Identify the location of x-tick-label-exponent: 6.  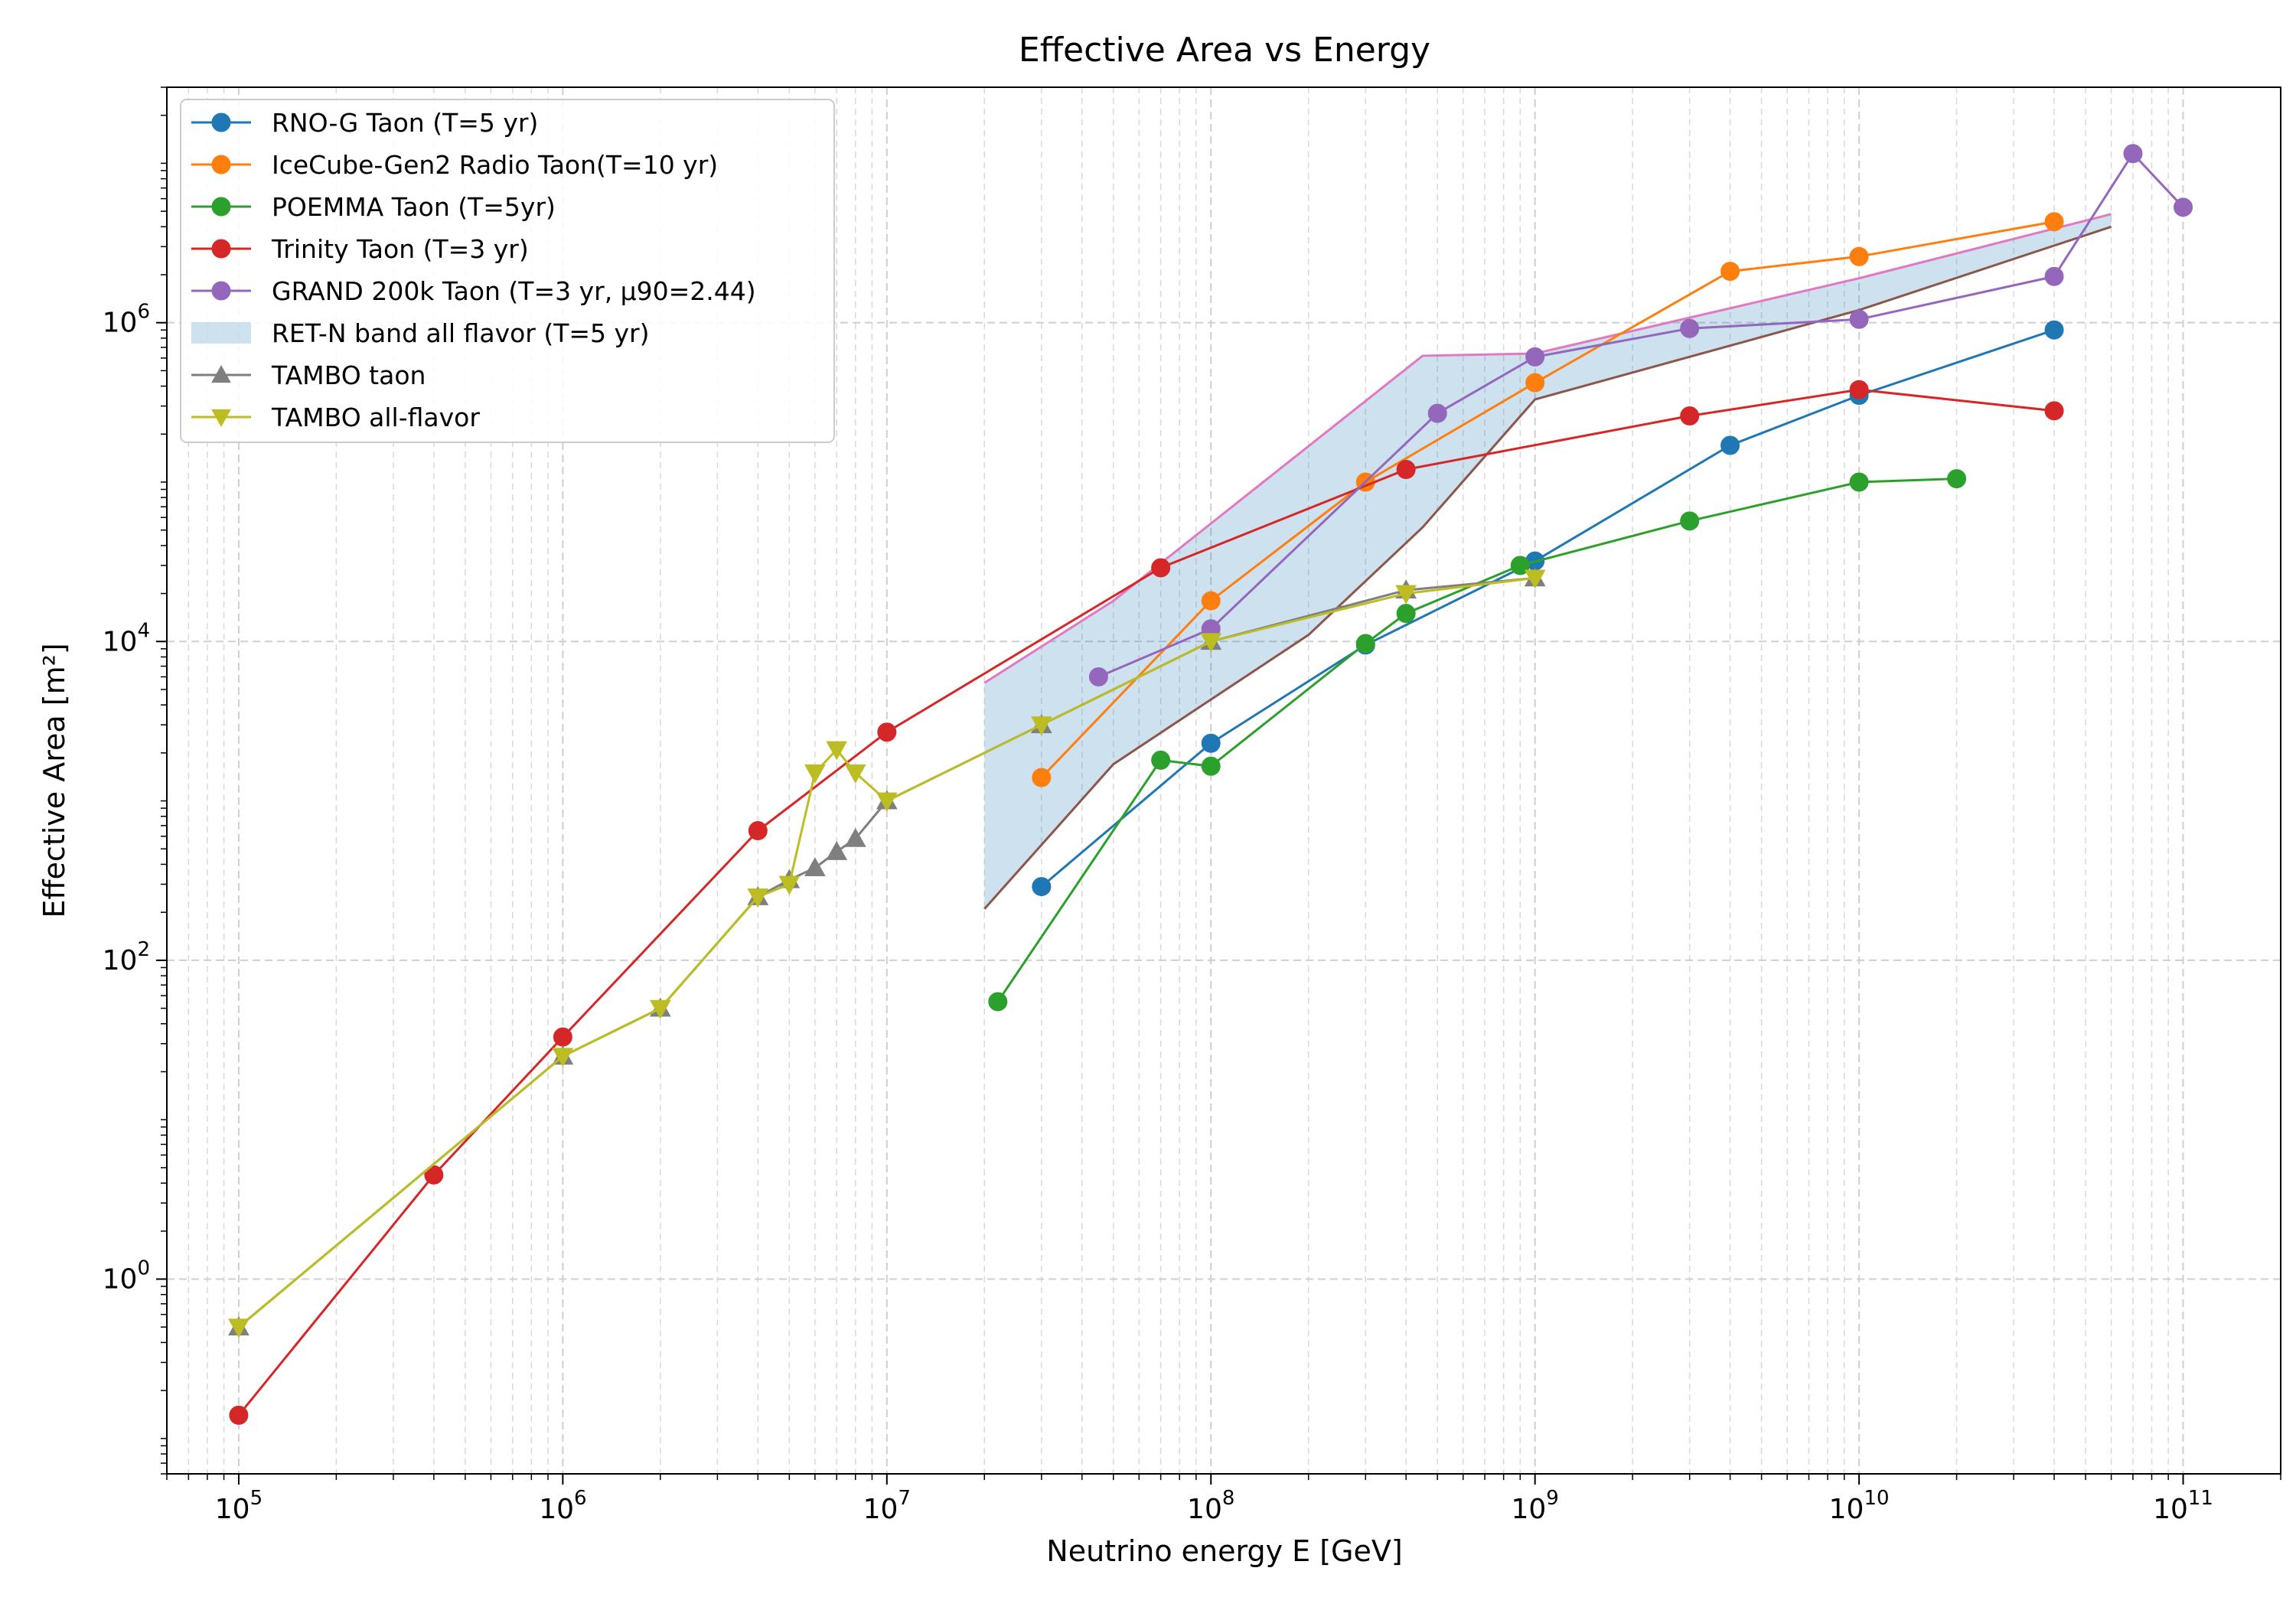
(580, 1498).